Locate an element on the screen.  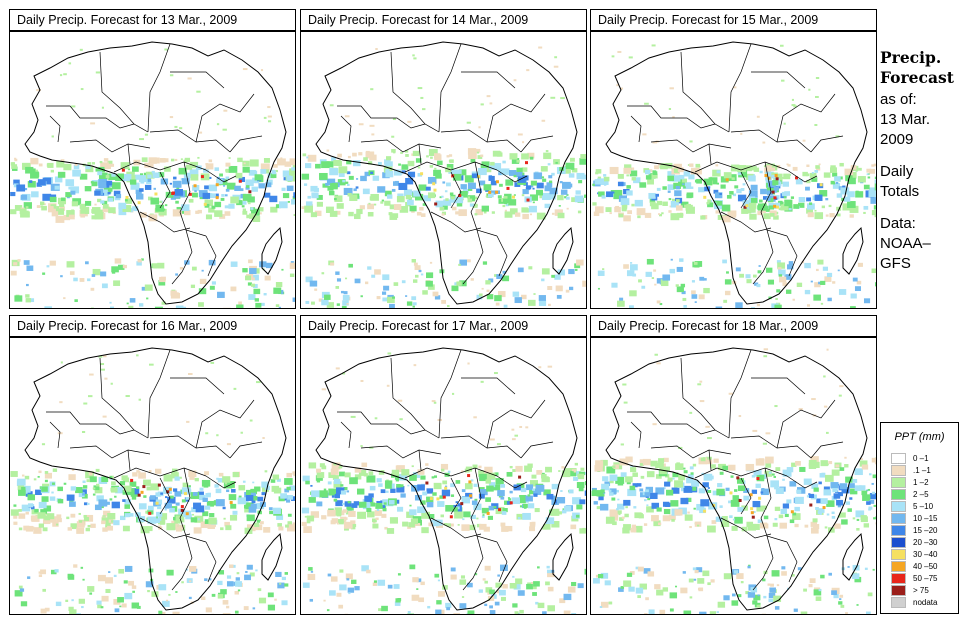
legend-label: 20 –30 is located at coordinates (925, 542).